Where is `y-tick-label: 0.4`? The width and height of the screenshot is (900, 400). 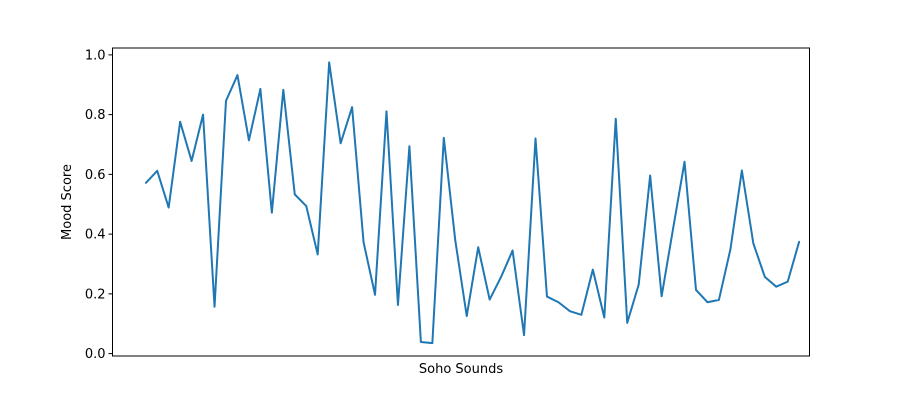
y-tick-label: 0.4 is located at coordinates (95, 235).